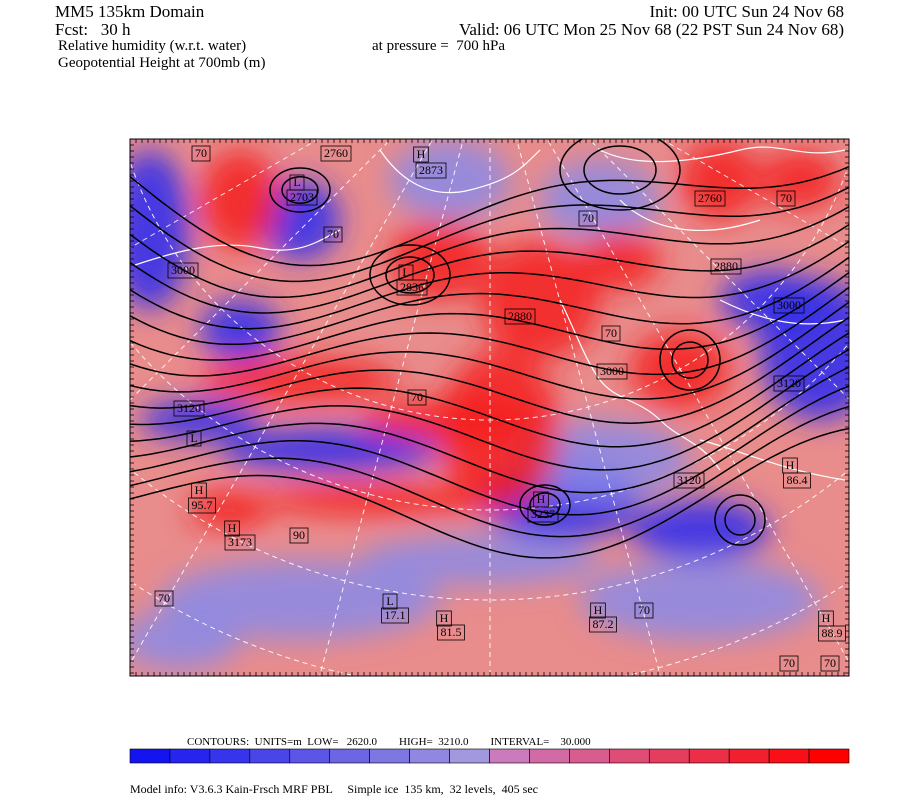 The width and height of the screenshot is (900, 800). I want to click on forecast-hour: Fcst: 30 h, so click(93, 29).